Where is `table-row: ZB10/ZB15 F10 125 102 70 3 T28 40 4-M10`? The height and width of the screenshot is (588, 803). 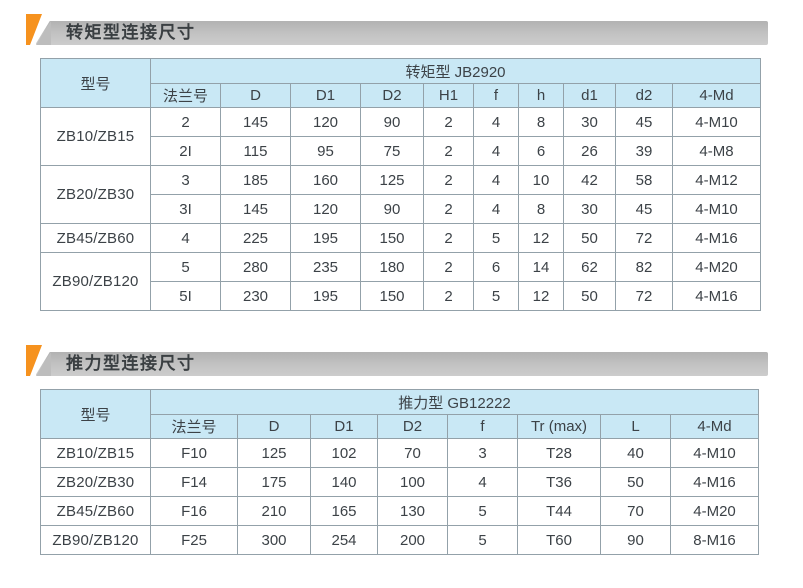
table-row: ZB10/ZB15 F10 125 102 70 3 T28 40 4-M10 is located at coordinates (399, 453).